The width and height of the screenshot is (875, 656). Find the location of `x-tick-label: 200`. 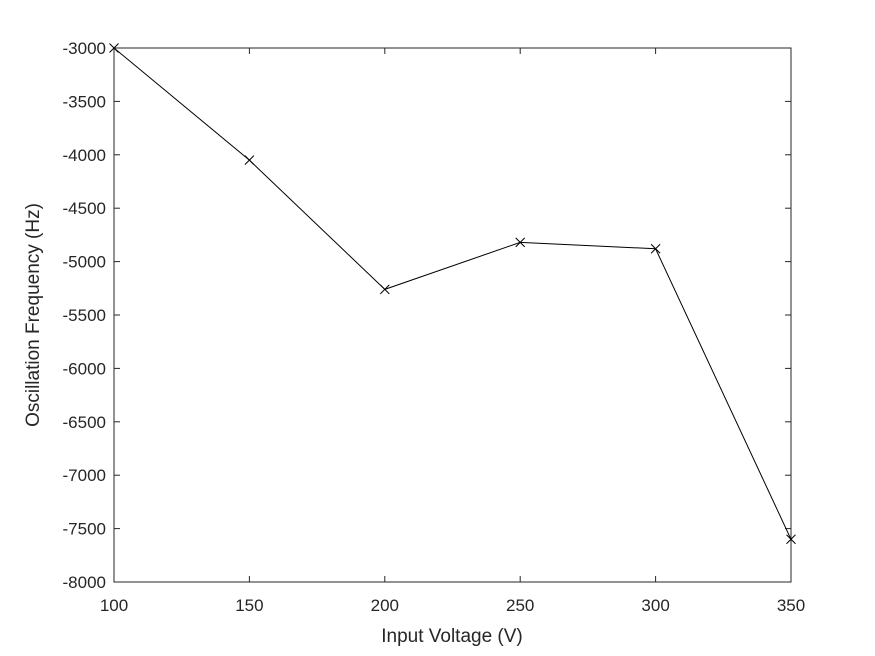

x-tick-label: 200 is located at coordinates (385, 605).